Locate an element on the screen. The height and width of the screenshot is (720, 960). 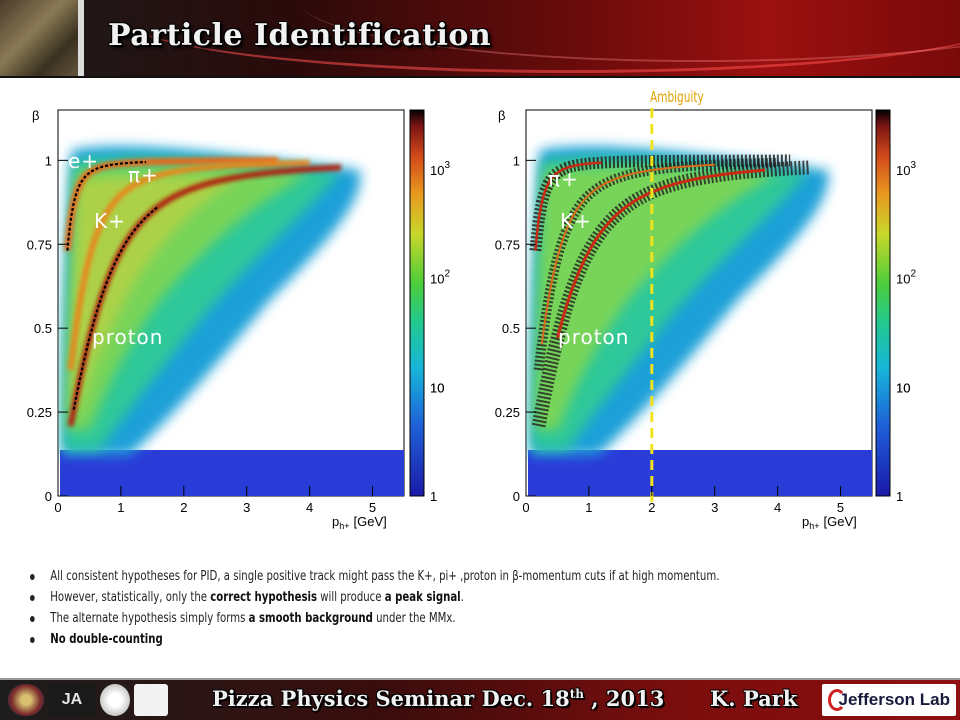
footer-divider is located at coordinates (480, 679).